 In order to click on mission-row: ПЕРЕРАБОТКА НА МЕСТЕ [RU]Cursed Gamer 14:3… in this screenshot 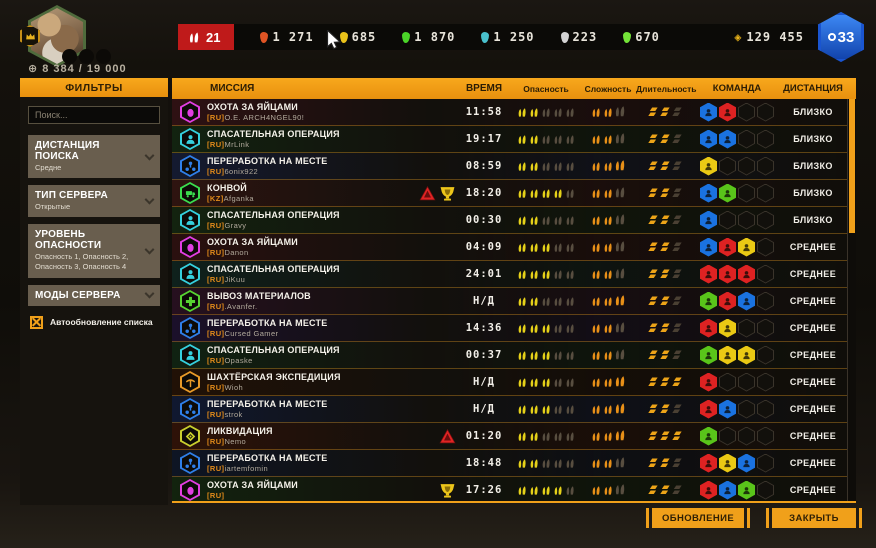, I will do `click(514, 328)`.